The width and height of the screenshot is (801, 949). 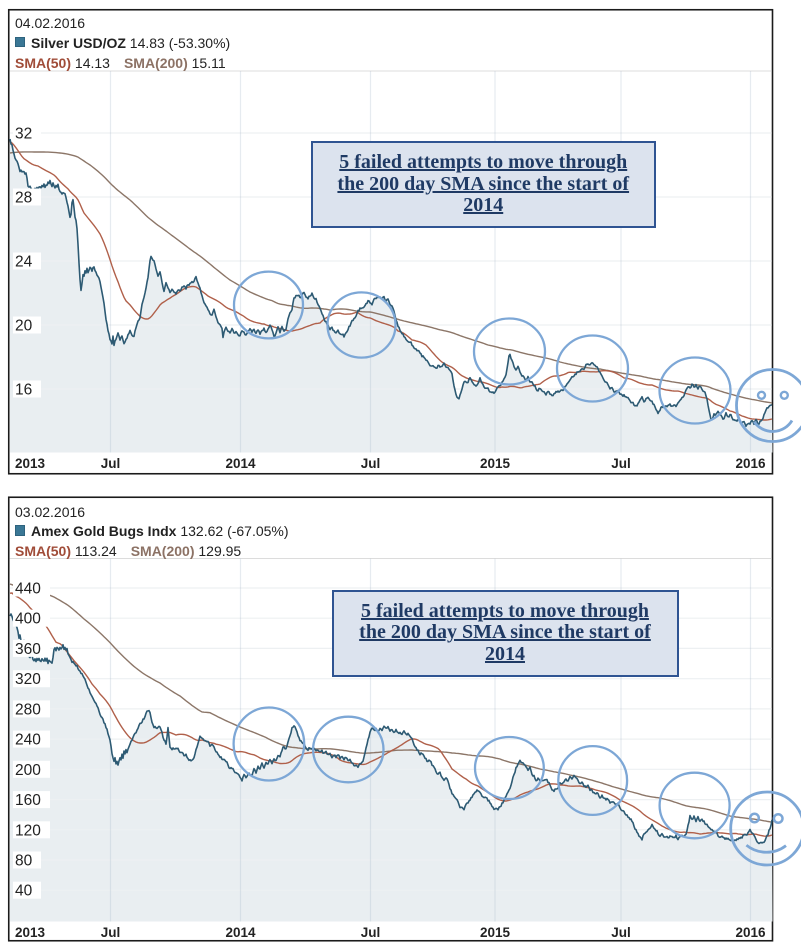 What do you see at coordinates (24, 262) in the screenshot?
I see `svg-text: 24` at bounding box center [24, 262].